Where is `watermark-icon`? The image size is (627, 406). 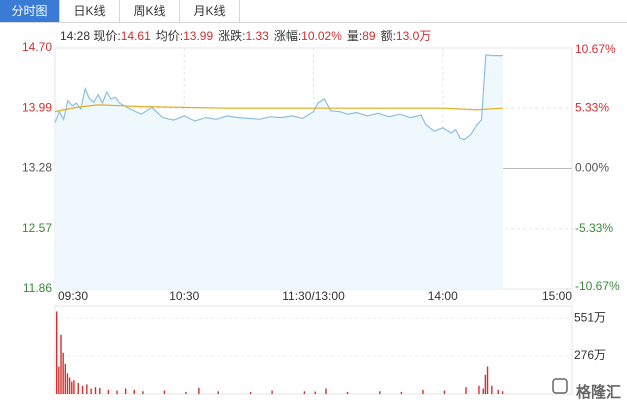
watermark-icon is located at coordinates (560, 386).